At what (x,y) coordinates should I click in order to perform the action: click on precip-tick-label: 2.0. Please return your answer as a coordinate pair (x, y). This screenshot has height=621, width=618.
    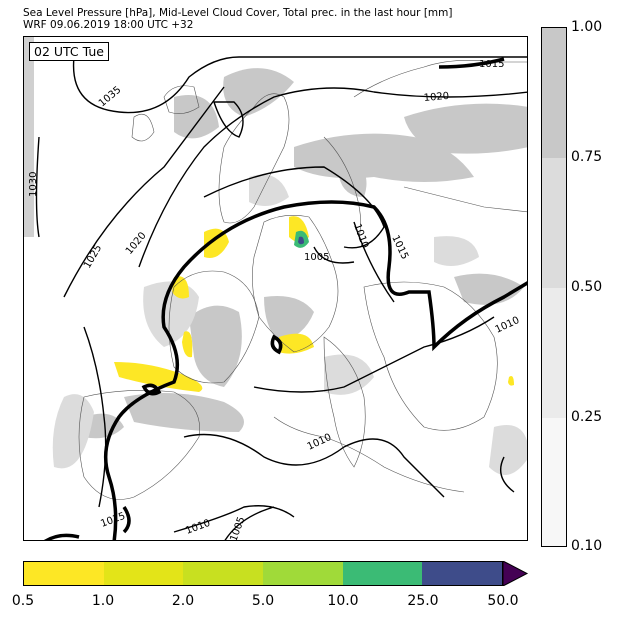
    Looking at the image, I should click on (183, 601).